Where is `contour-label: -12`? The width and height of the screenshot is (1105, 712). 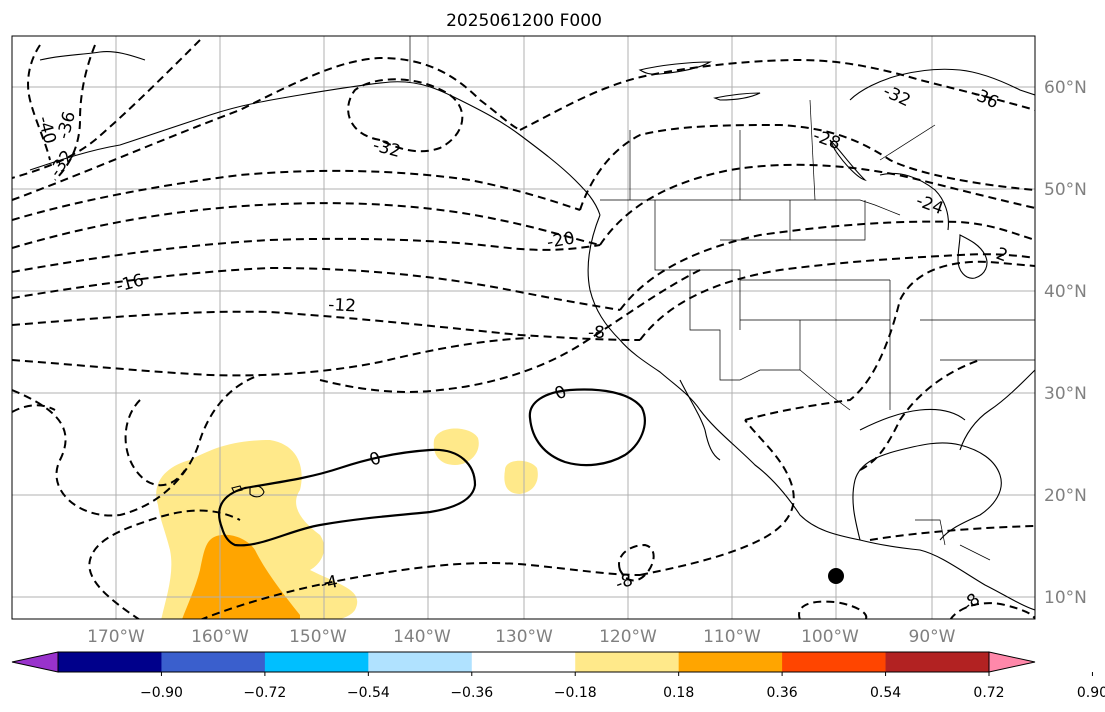 contour-label: -12 is located at coordinates (342, 305).